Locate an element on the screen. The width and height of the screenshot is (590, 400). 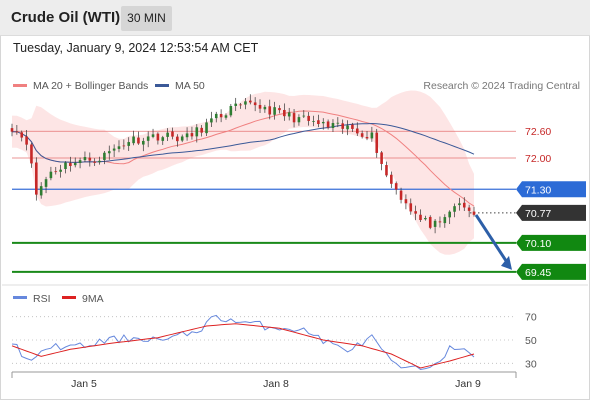
timeframe-badge: 30 MIN is located at coordinates (146, 18).